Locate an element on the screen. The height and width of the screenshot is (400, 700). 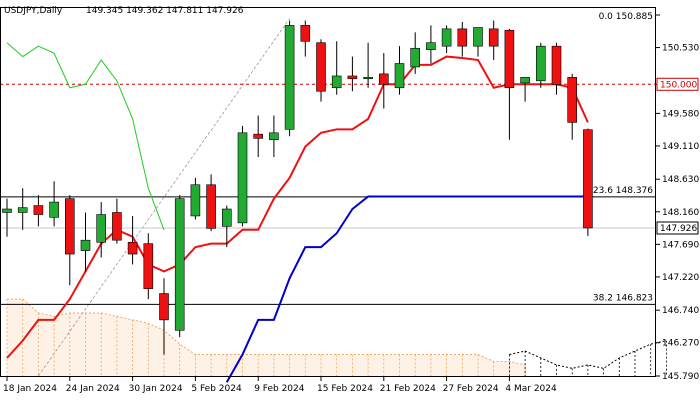
x-tick-label: 27 Feb 2024 is located at coordinates (471, 389).